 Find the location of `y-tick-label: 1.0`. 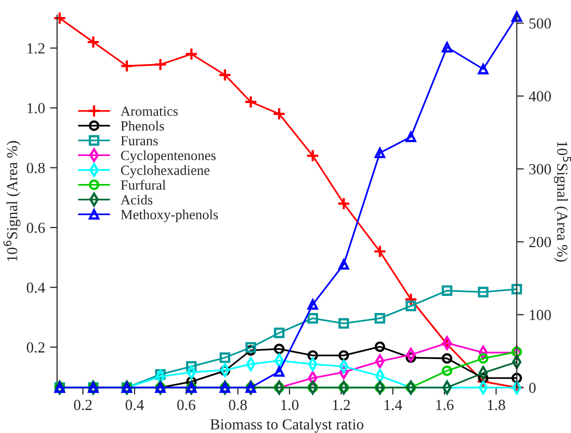

y-tick-label: 1.0 is located at coordinates (36, 108).